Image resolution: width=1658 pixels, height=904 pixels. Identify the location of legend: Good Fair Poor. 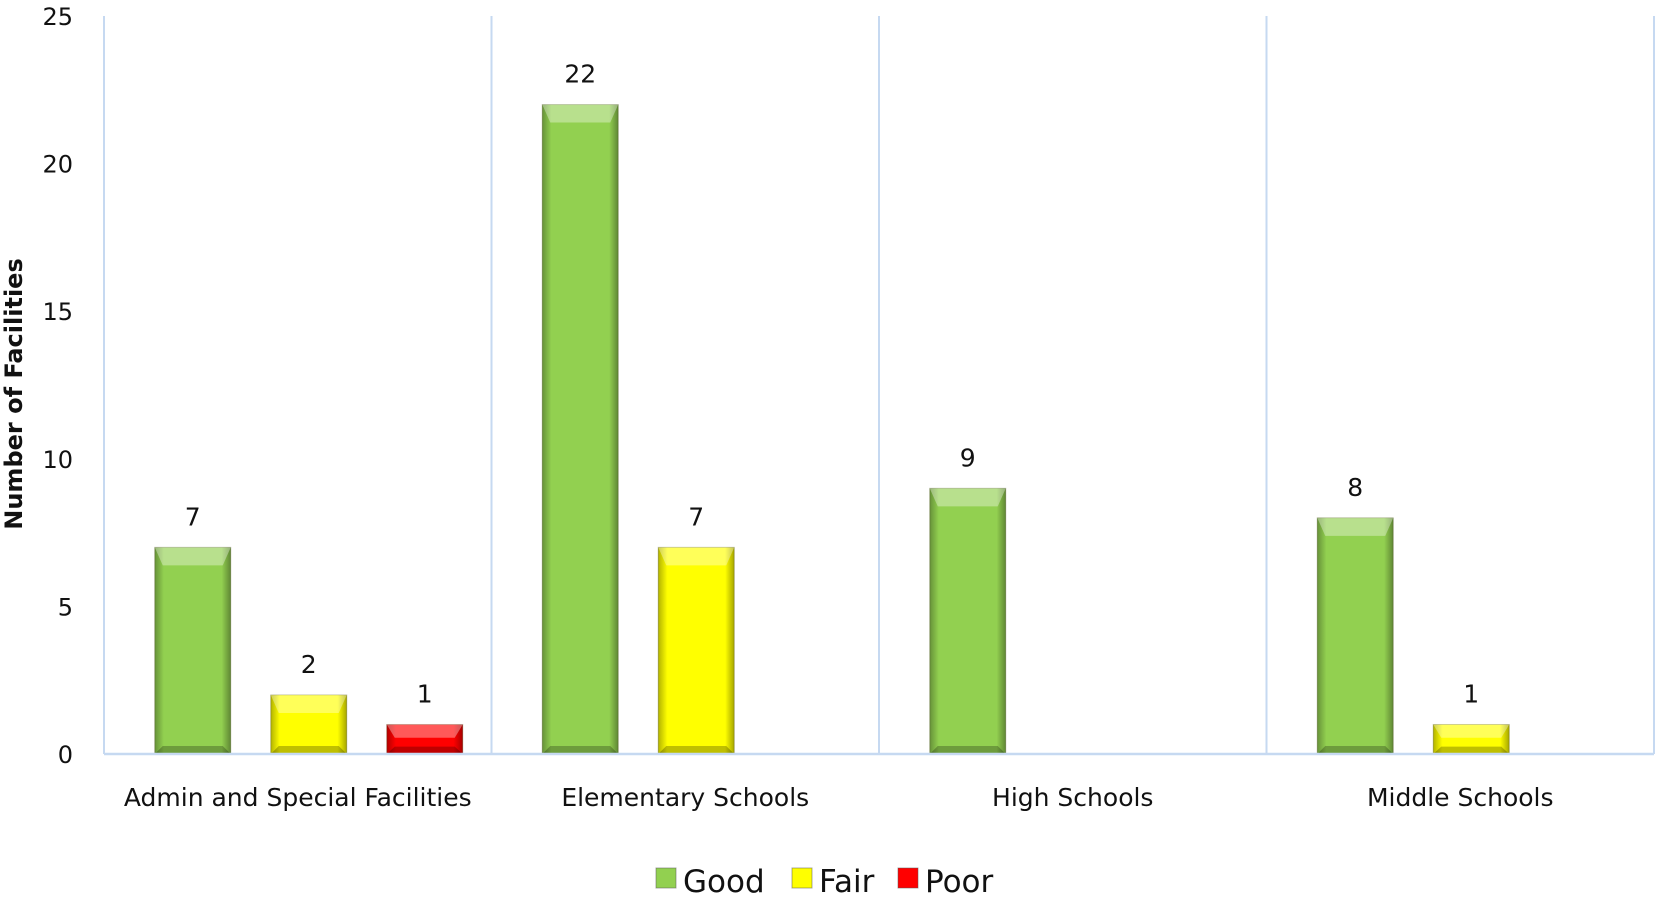
(824, 882).